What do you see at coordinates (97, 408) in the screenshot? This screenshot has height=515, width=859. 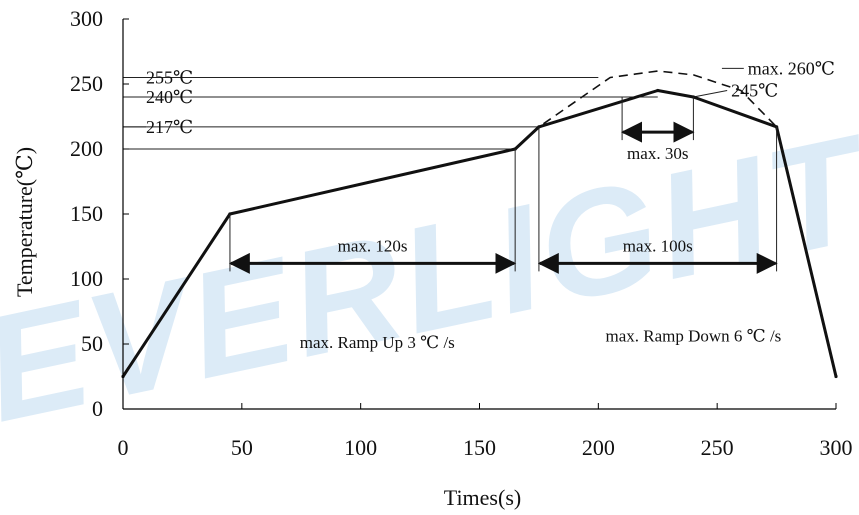 I see `y-tick-label-0: 0` at bounding box center [97, 408].